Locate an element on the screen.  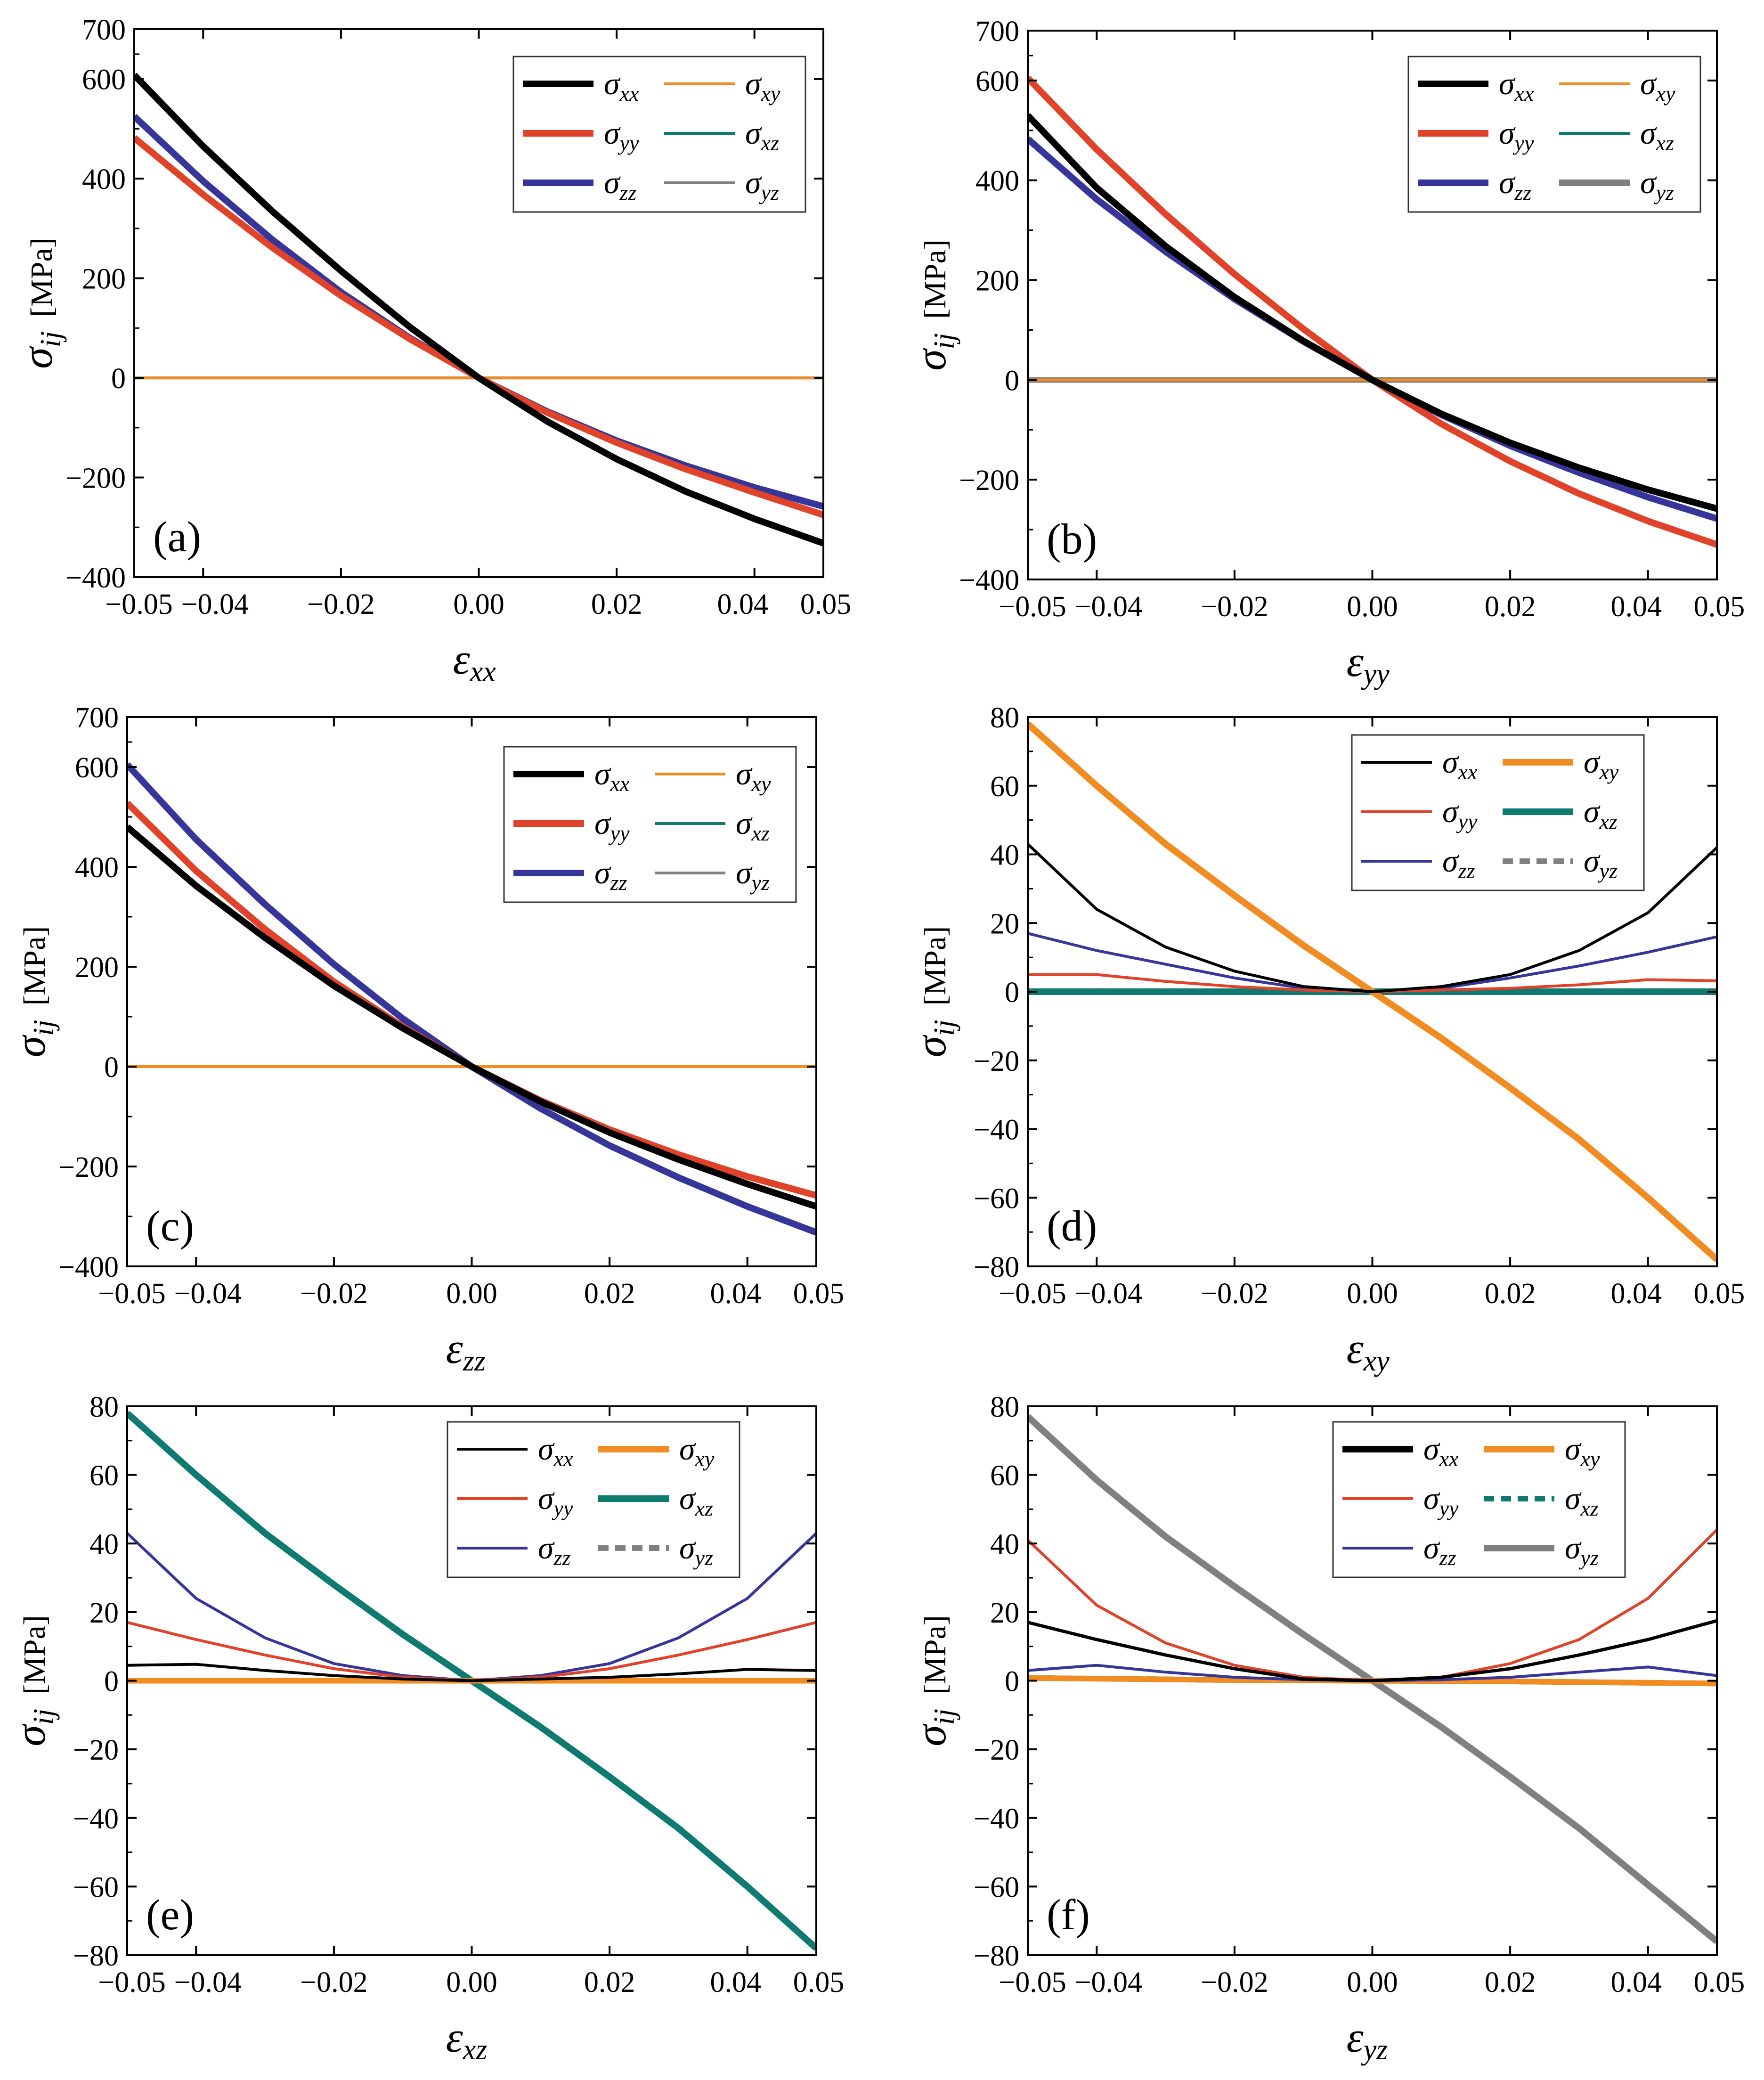
y-tick-label: −20 is located at coordinates (996, 1061).